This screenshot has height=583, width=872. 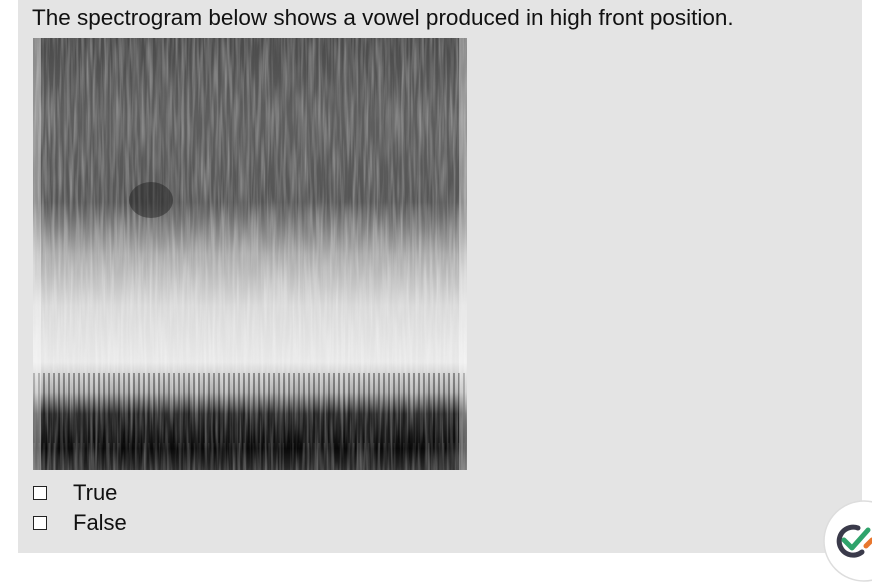 I want to click on option-row: True, so click(x=75, y=493).